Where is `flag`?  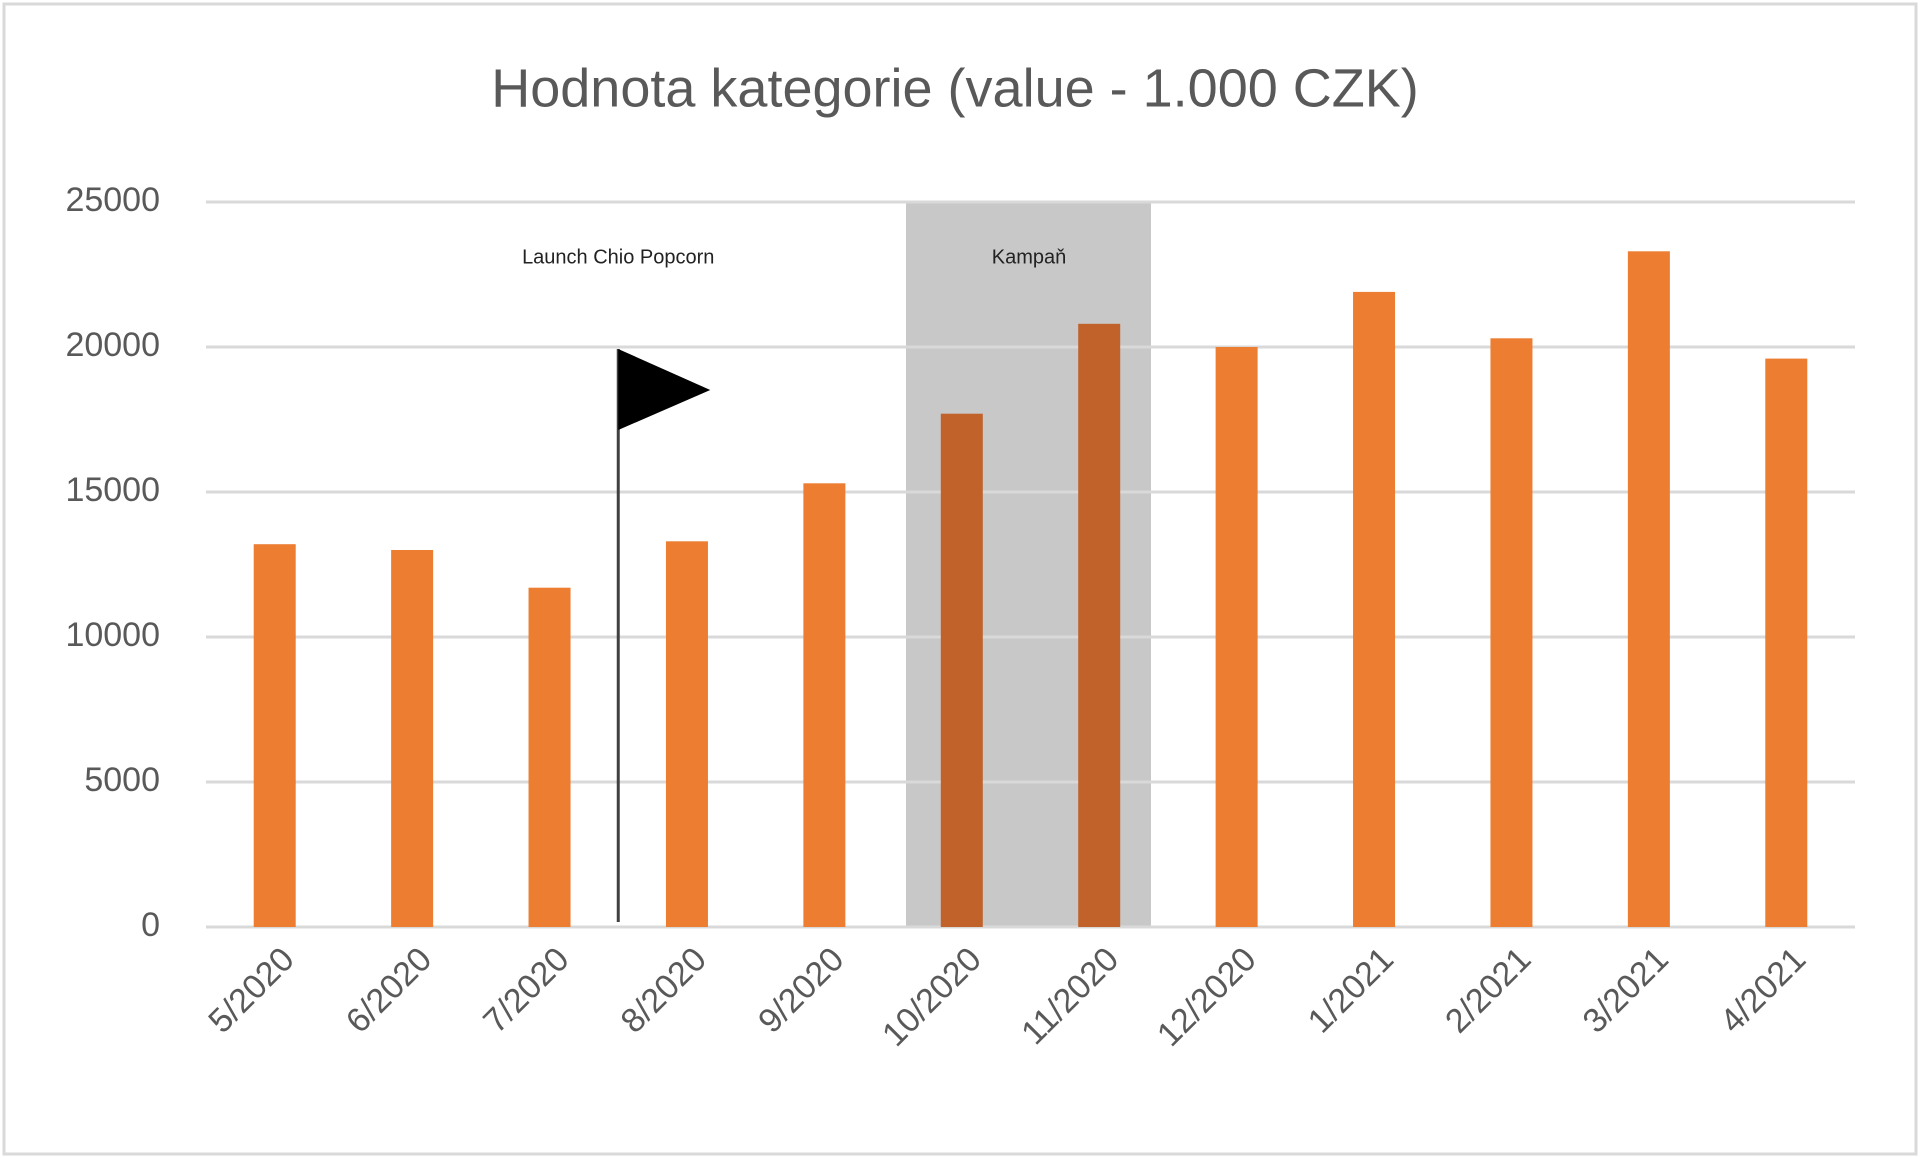
flag is located at coordinates (664, 389).